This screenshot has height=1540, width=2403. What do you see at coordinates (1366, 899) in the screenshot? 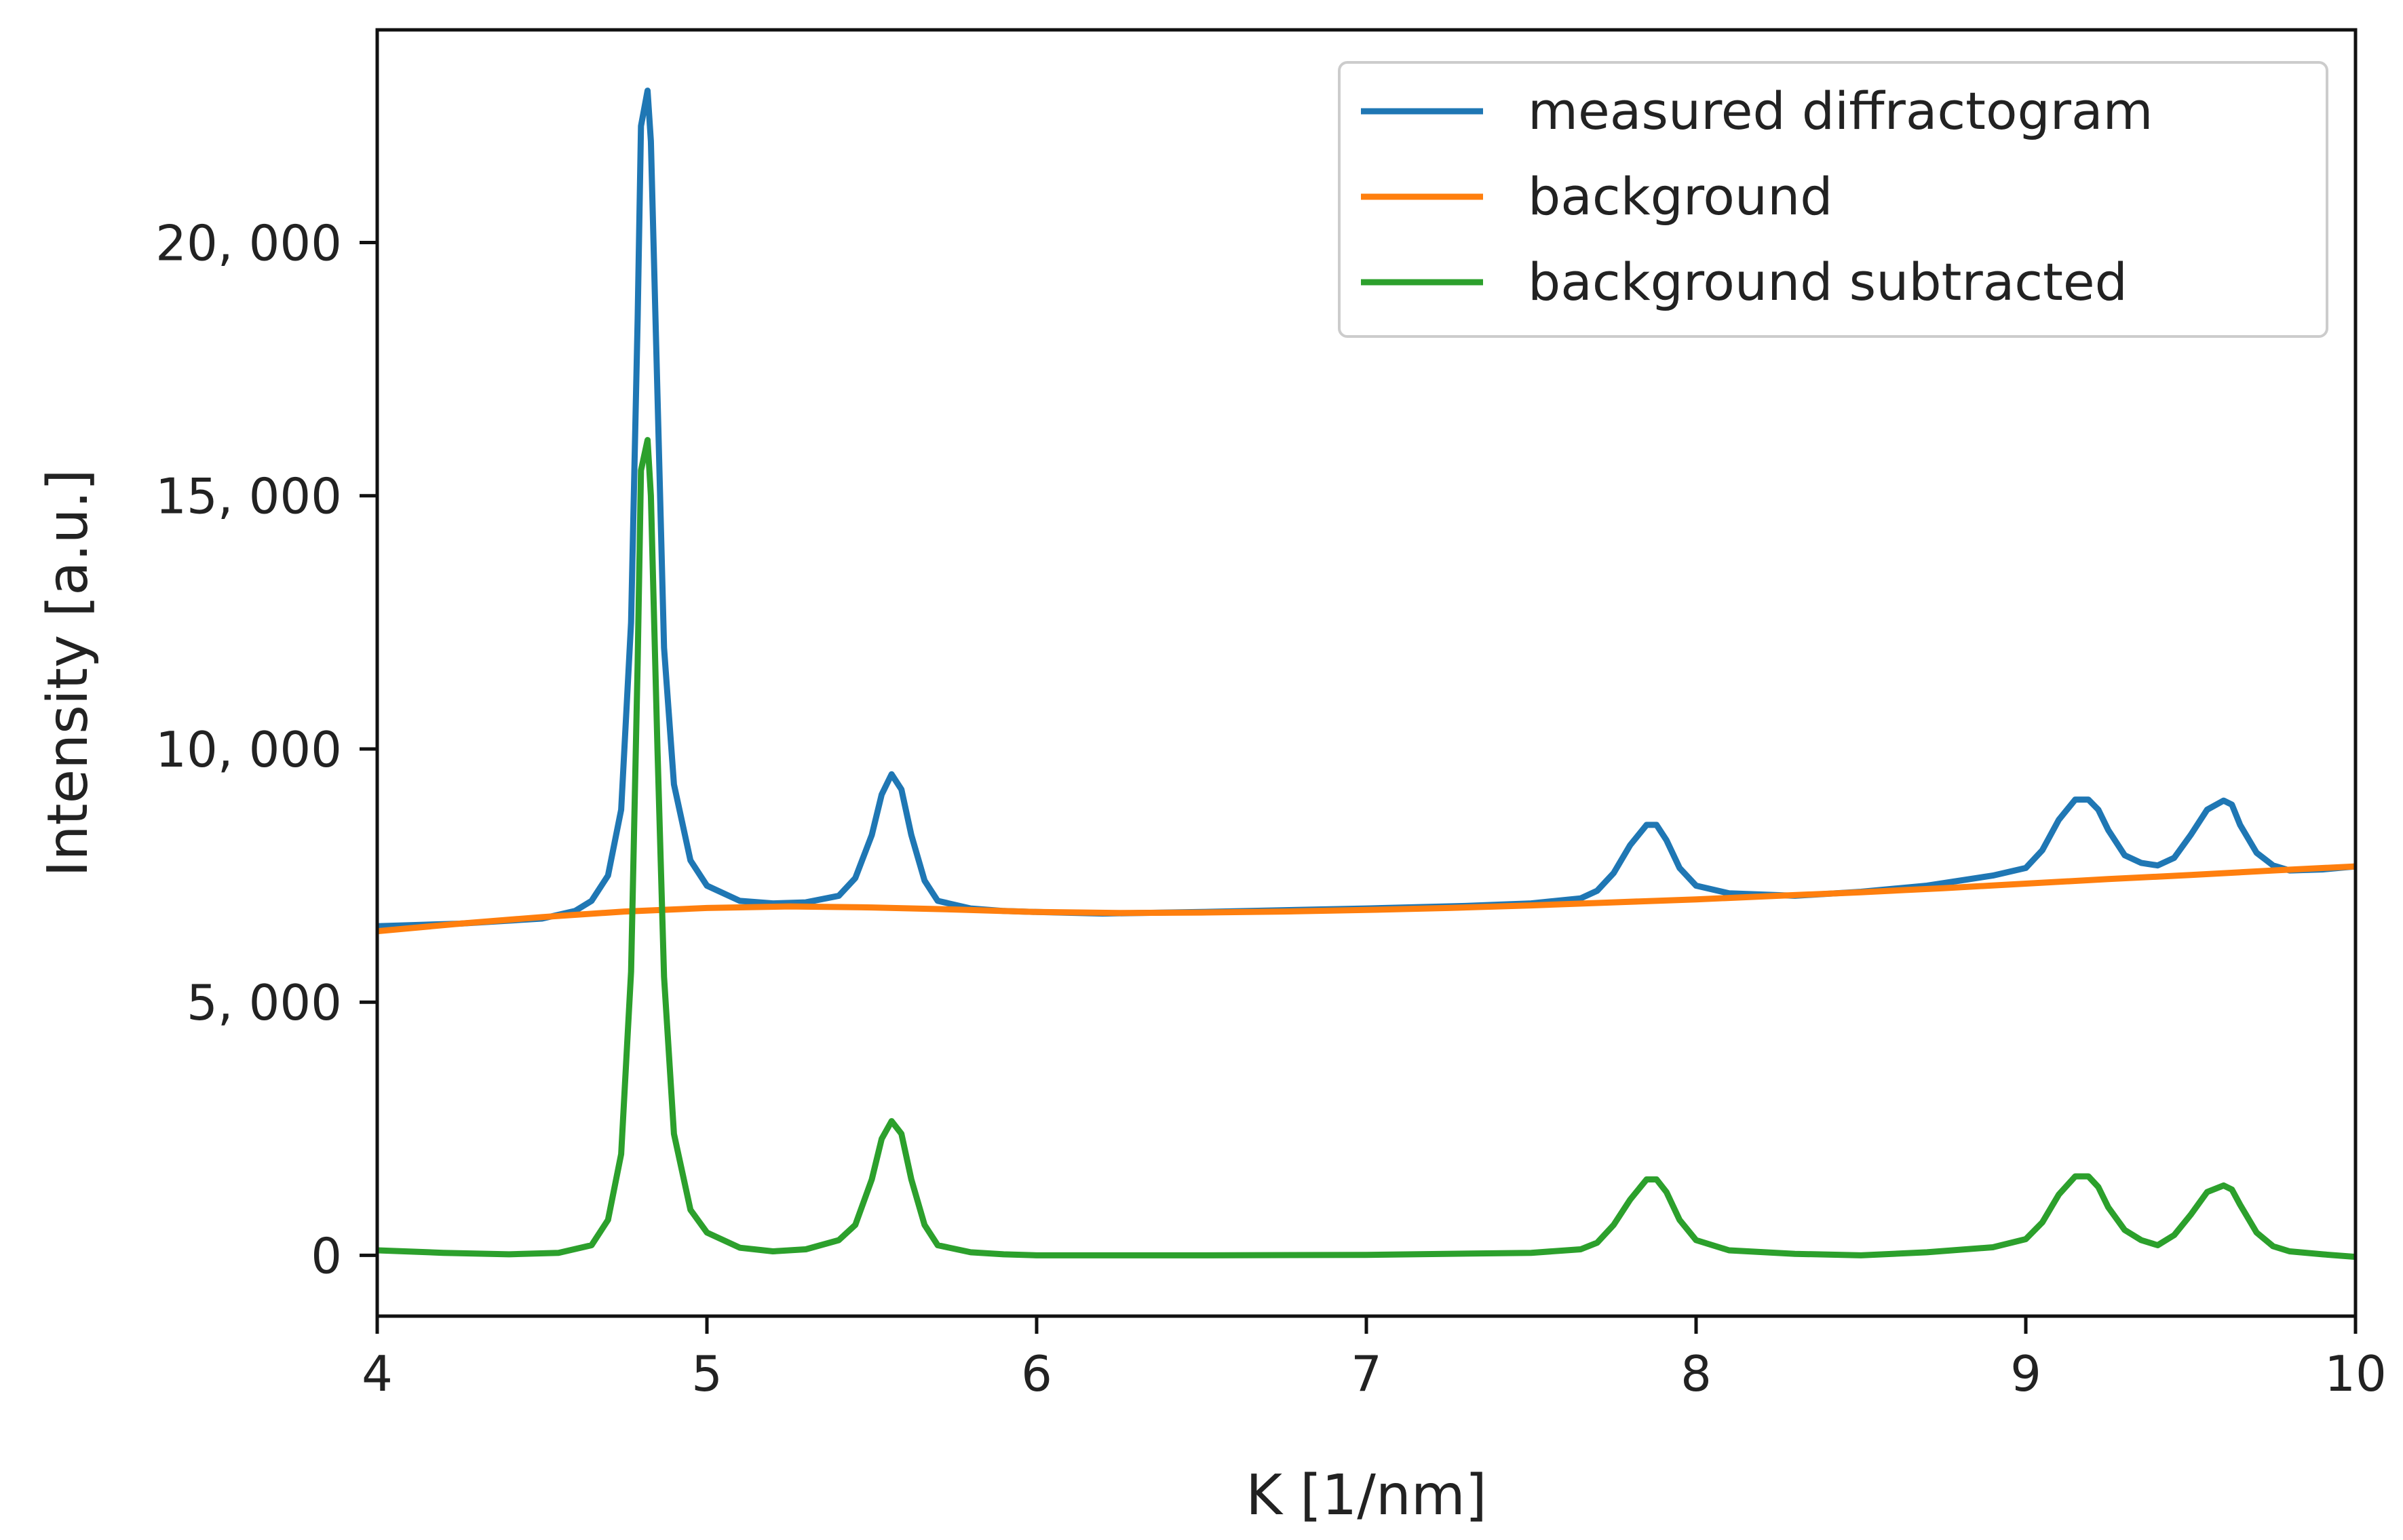
I see `series-line-background` at bounding box center [1366, 899].